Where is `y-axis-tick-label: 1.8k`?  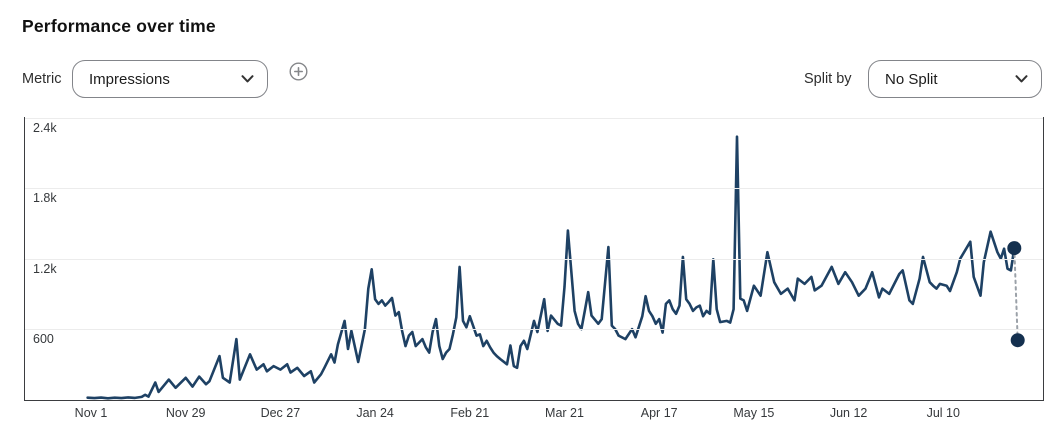
y-axis-tick-label: 1.8k is located at coordinates (45, 198).